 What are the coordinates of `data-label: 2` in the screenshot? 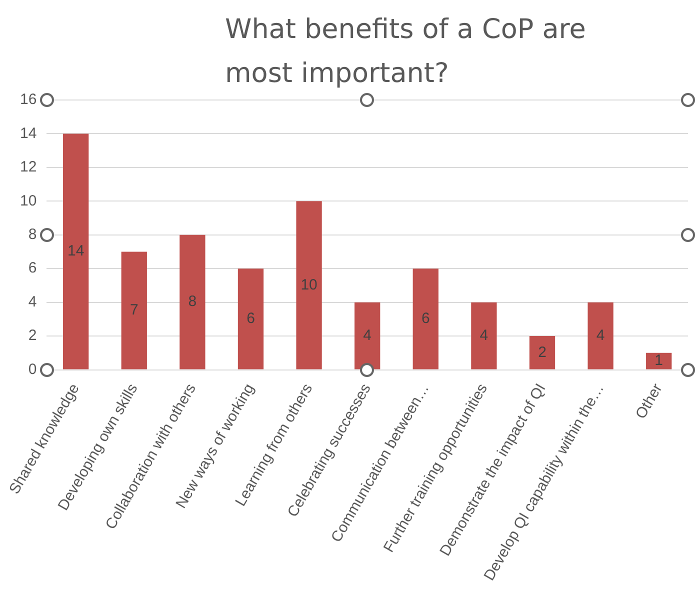 It's located at (542, 352).